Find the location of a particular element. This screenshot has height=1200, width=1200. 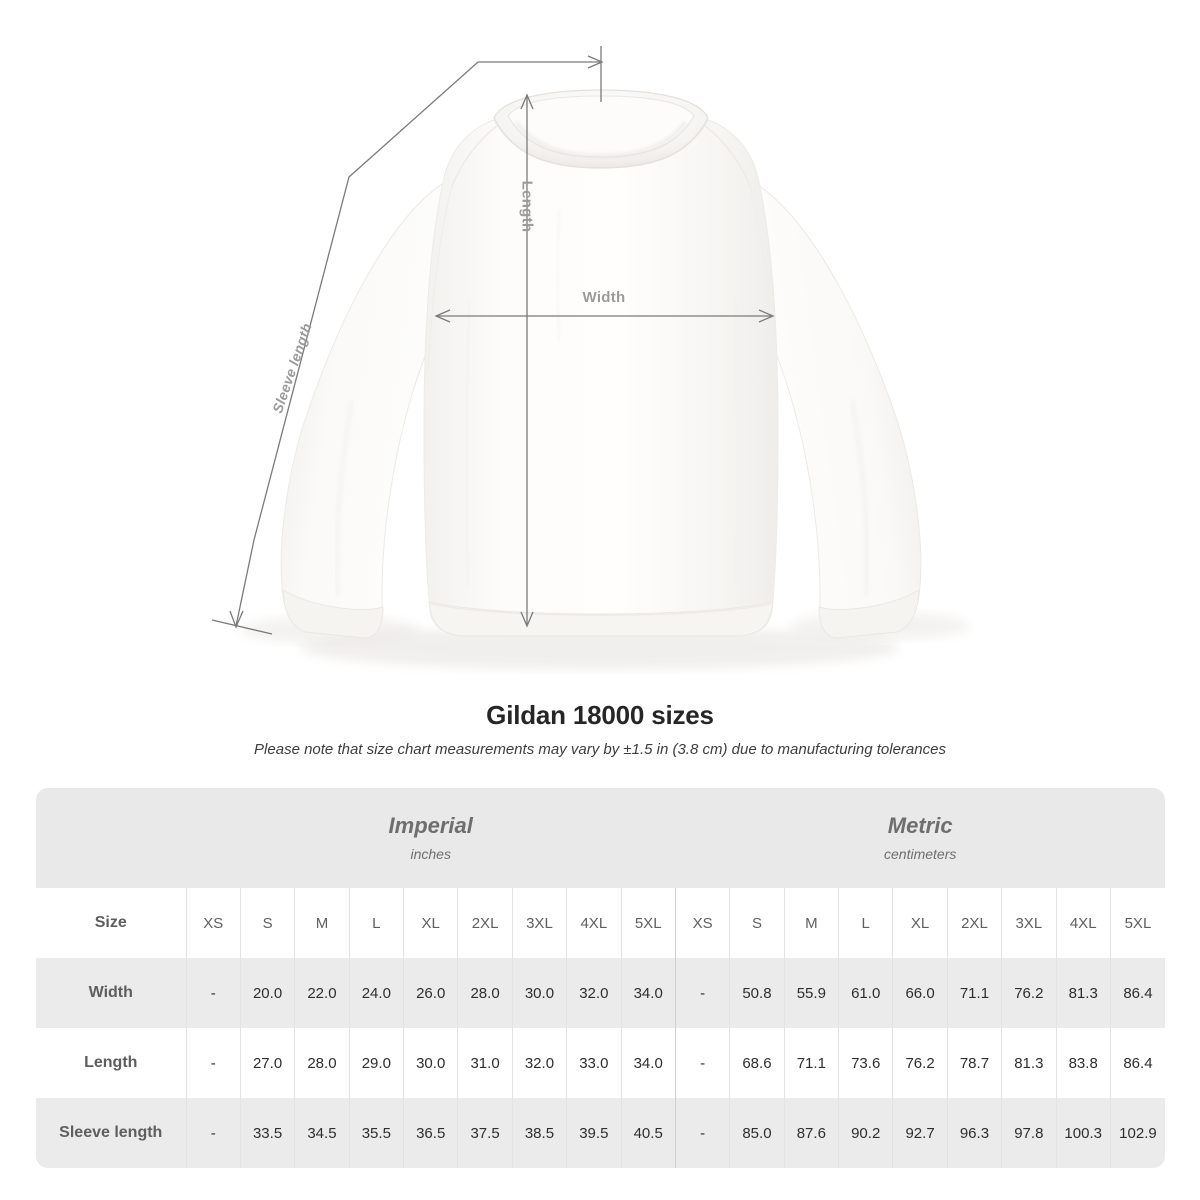

cell-width-metric-l: 61.0 is located at coordinates (865, 993).